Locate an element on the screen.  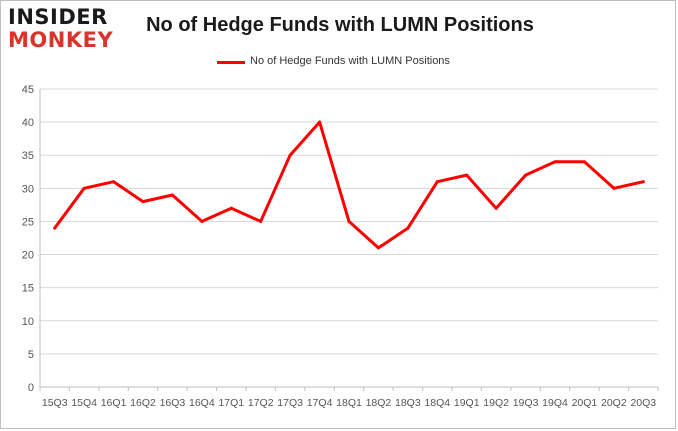
x-tick-label-18Q3: 18Q3 is located at coordinates (408, 403).